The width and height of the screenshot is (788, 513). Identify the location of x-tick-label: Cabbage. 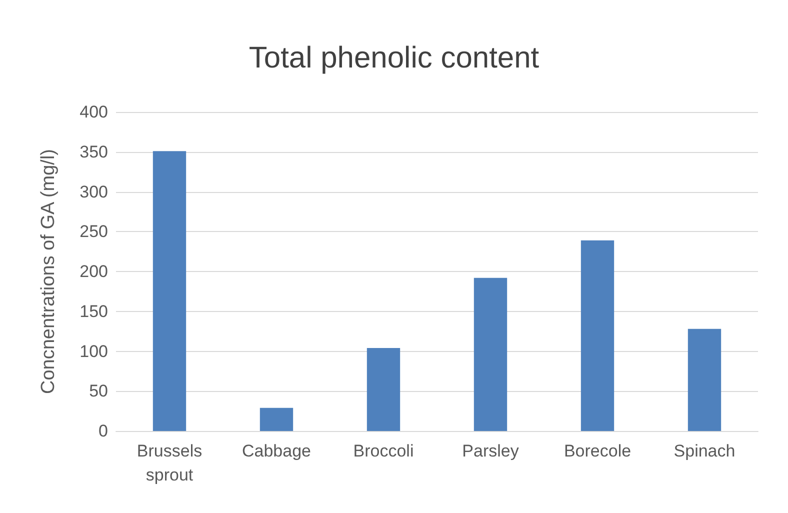
(277, 451).